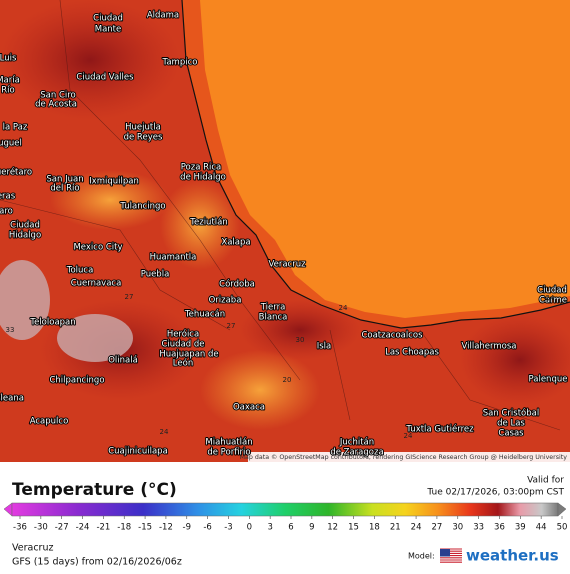 The width and height of the screenshot is (570, 574). I want to click on city-label: Isla, so click(324, 347).